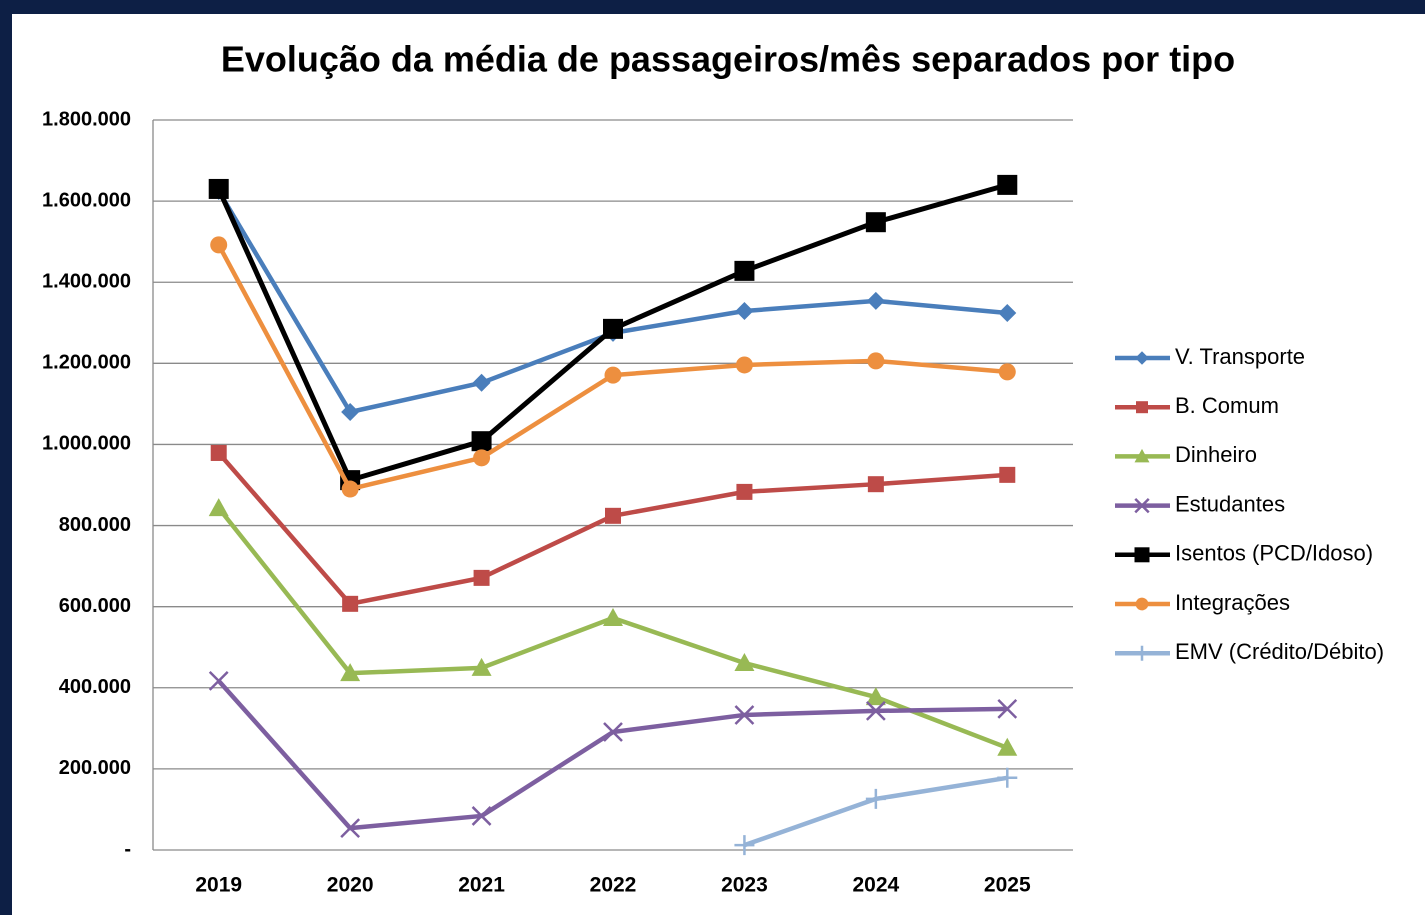  What do you see at coordinates (1279, 651) in the screenshot?
I see `legend-label: EMV (Crédito/Débito)` at bounding box center [1279, 651].